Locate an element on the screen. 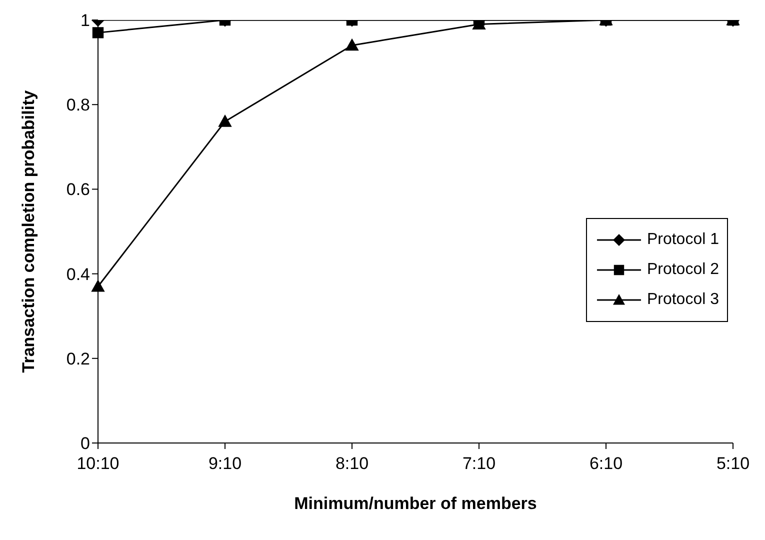 The height and width of the screenshot is (540, 765). x-tick-label: 7:10 is located at coordinates (479, 464).